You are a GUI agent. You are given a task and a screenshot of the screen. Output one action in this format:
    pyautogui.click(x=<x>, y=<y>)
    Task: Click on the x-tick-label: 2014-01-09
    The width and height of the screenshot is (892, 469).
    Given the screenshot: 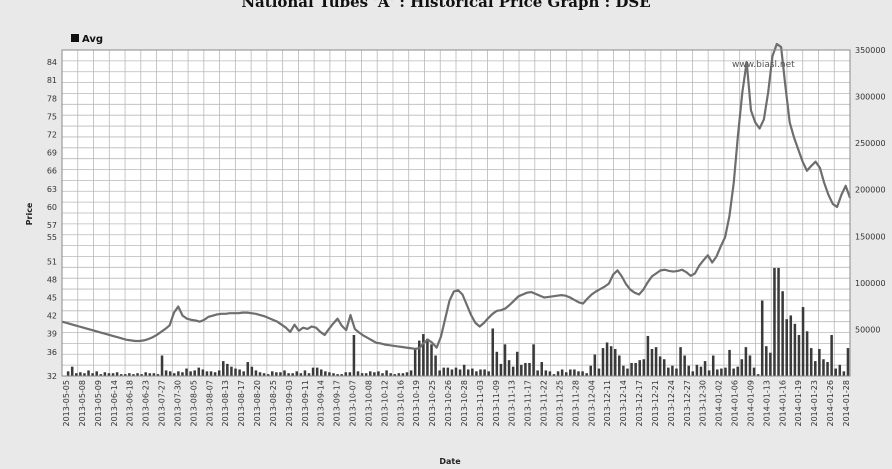 What is the action you would take?
    pyautogui.click(x=750, y=403)
    